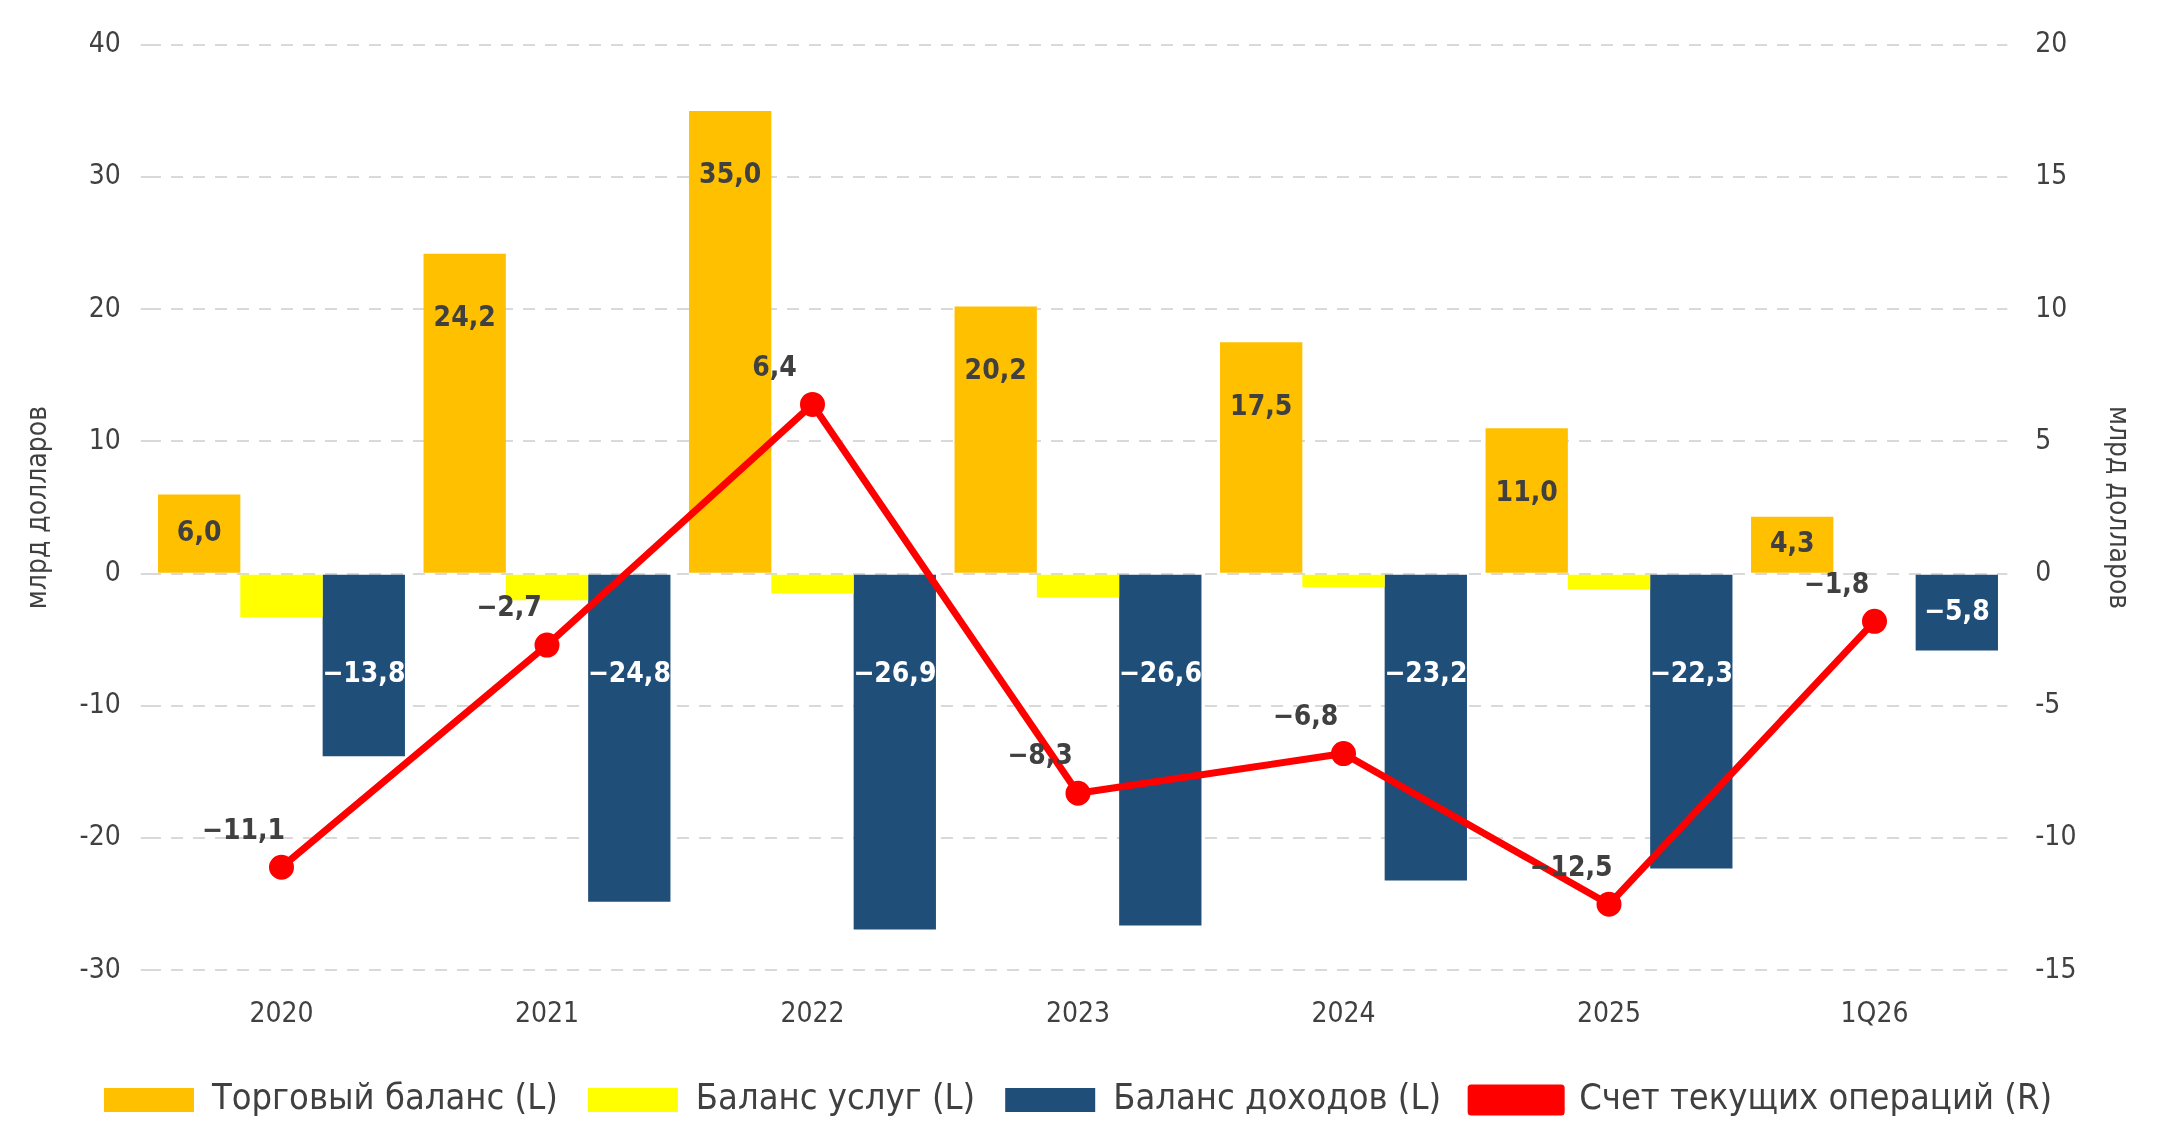  Describe the element at coordinates (1816, 1097) in the screenshot. I see `legend-label: Счет текущих операций (R)` at that location.